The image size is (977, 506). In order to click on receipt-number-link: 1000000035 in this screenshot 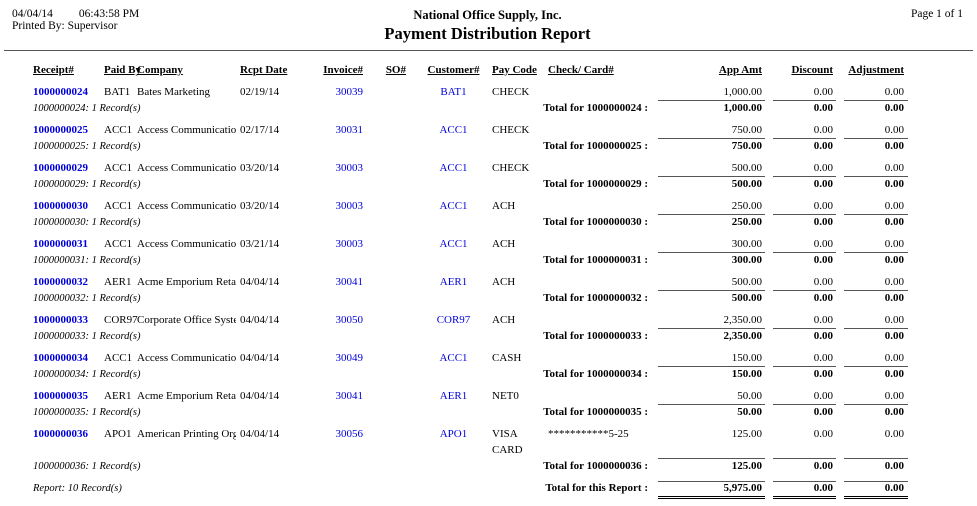, I will do `click(60, 396)`.